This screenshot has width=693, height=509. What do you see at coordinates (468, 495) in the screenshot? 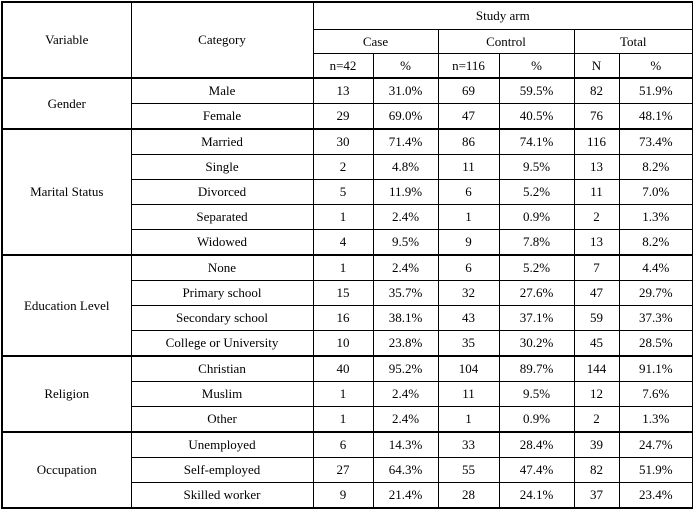
I see `value-cell: 28` at bounding box center [468, 495].